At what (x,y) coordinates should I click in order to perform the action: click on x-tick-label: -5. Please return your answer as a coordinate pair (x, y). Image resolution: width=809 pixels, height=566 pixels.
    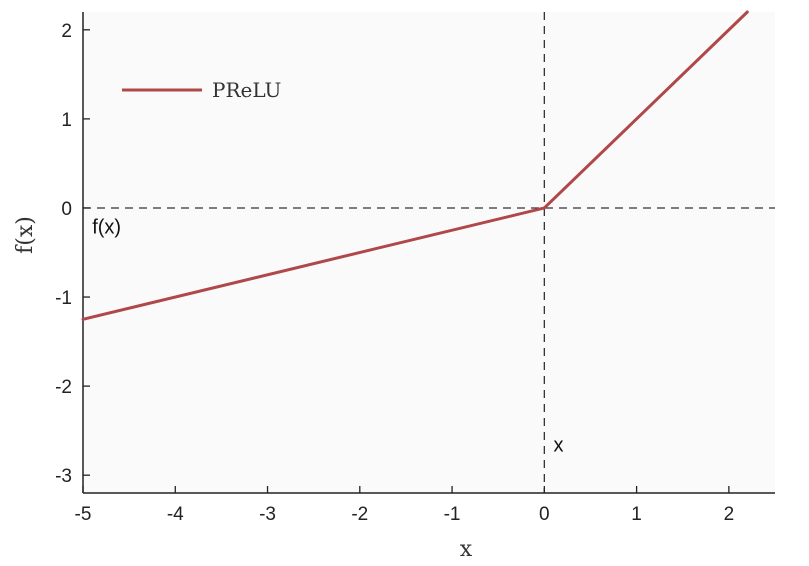
    Looking at the image, I should click on (83, 514).